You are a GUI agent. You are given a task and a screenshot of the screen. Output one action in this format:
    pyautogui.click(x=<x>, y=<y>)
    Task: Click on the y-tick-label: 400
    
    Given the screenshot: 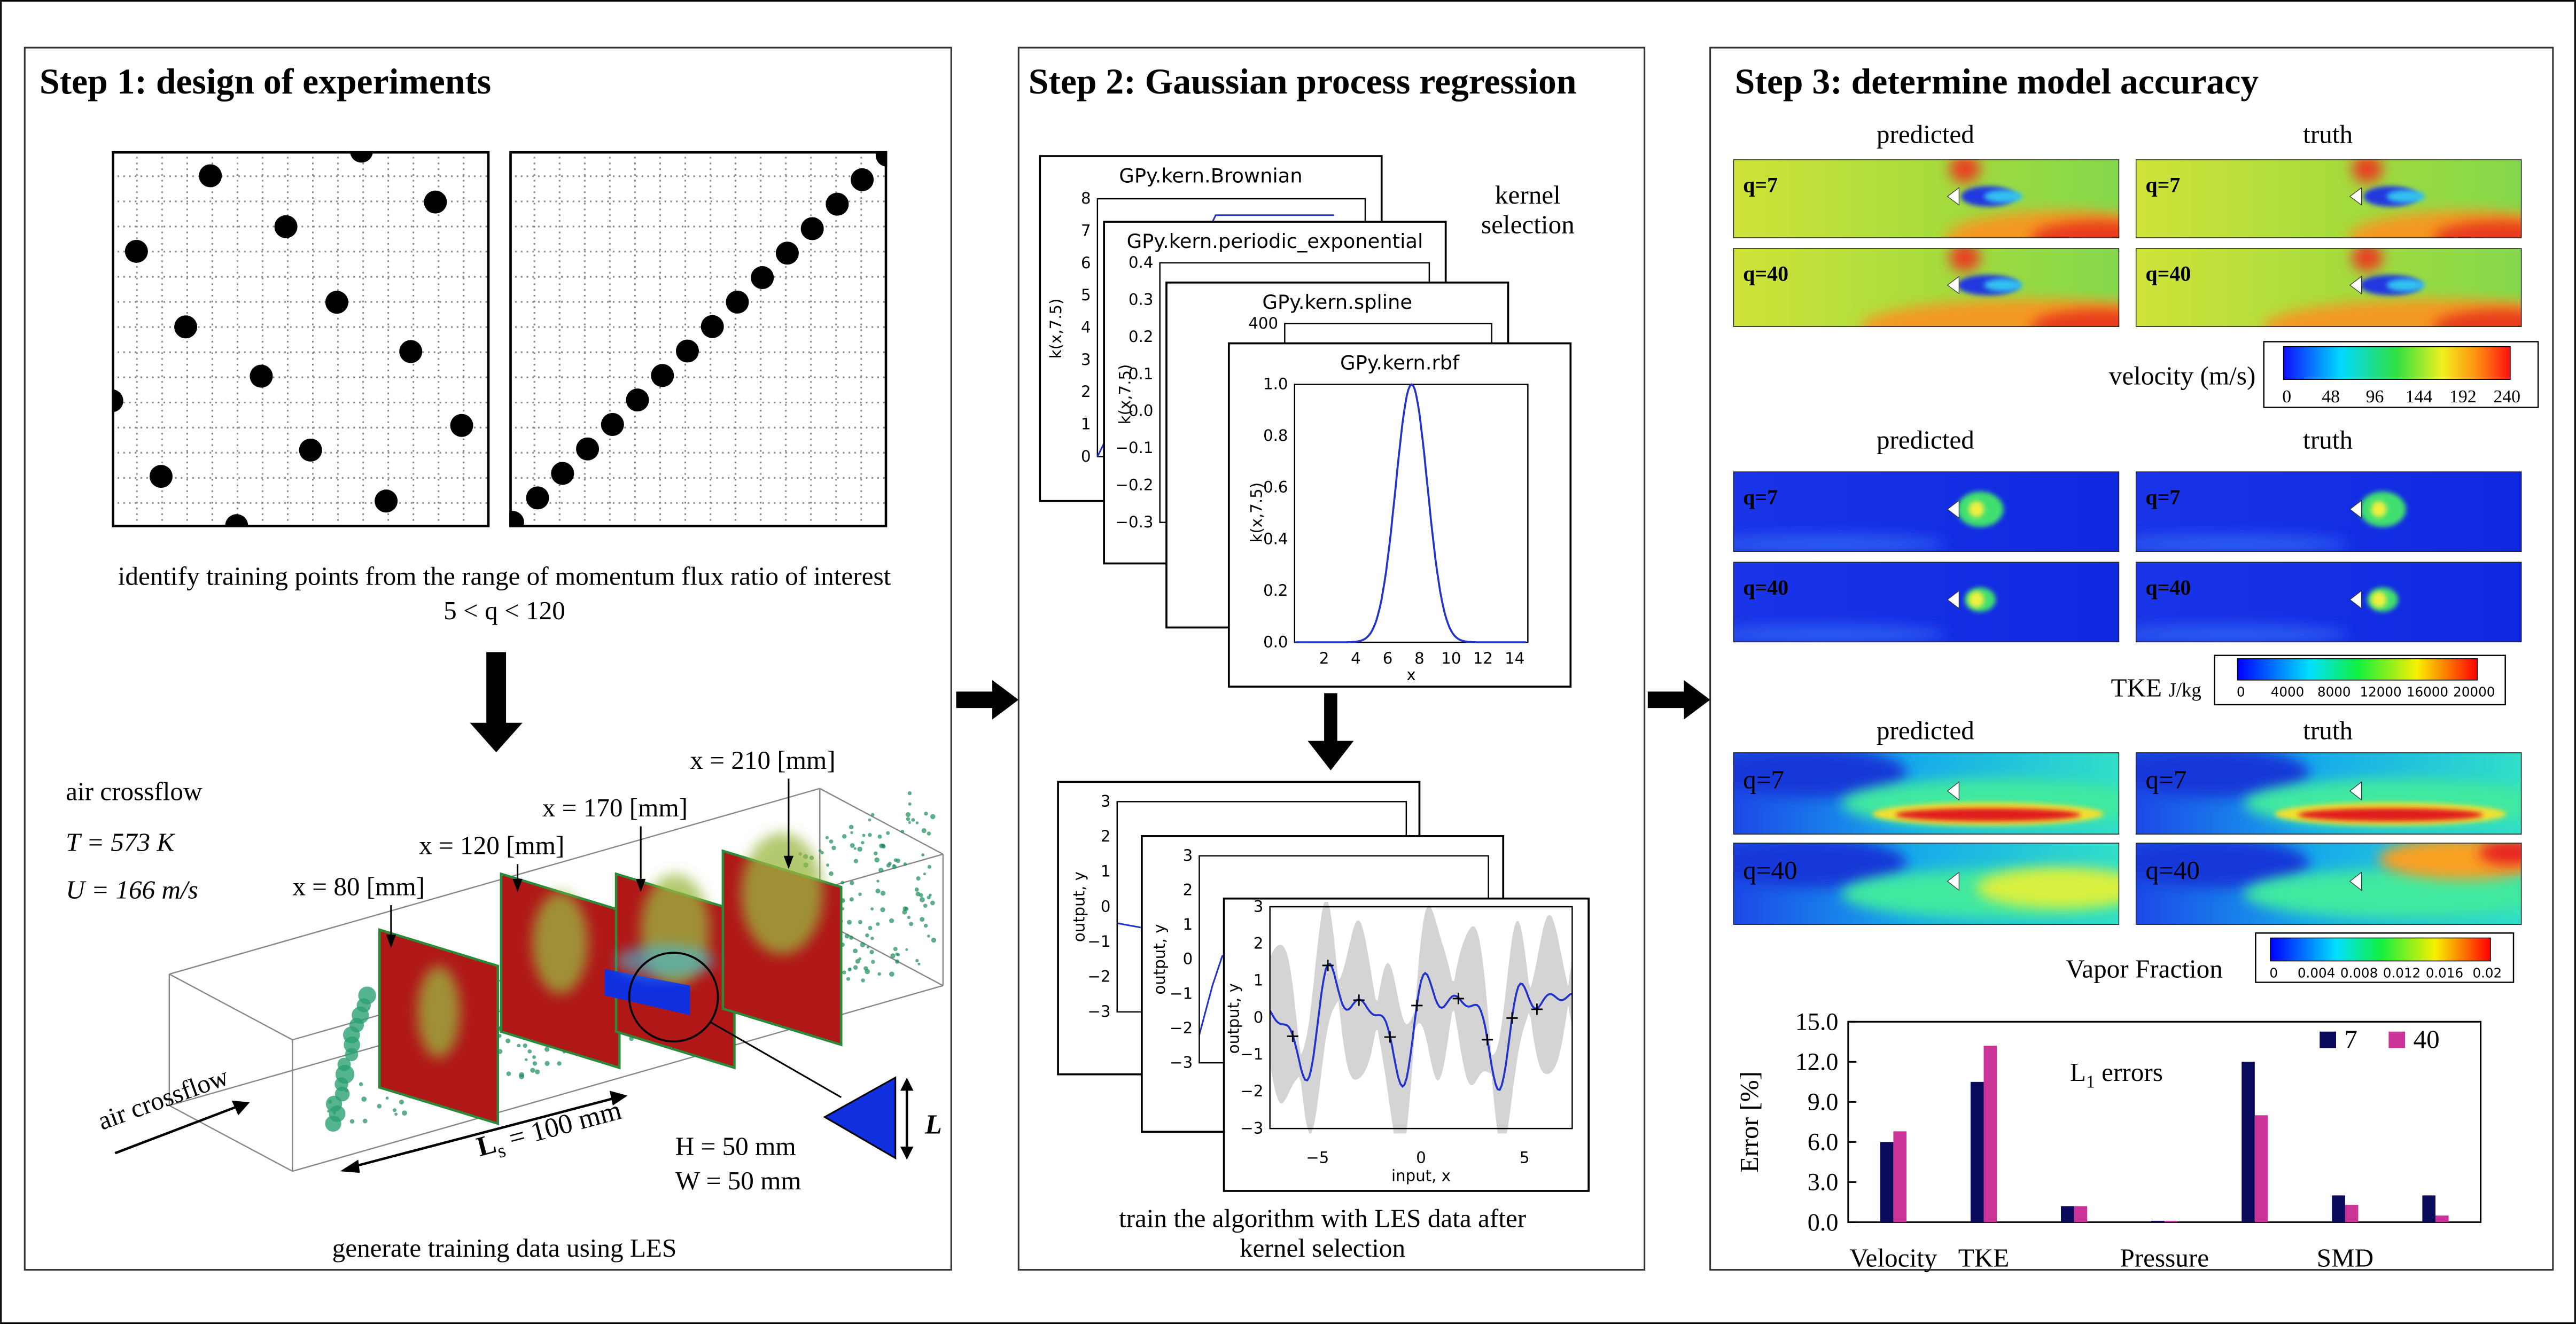 What is the action you would take?
    pyautogui.click(x=1263, y=323)
    